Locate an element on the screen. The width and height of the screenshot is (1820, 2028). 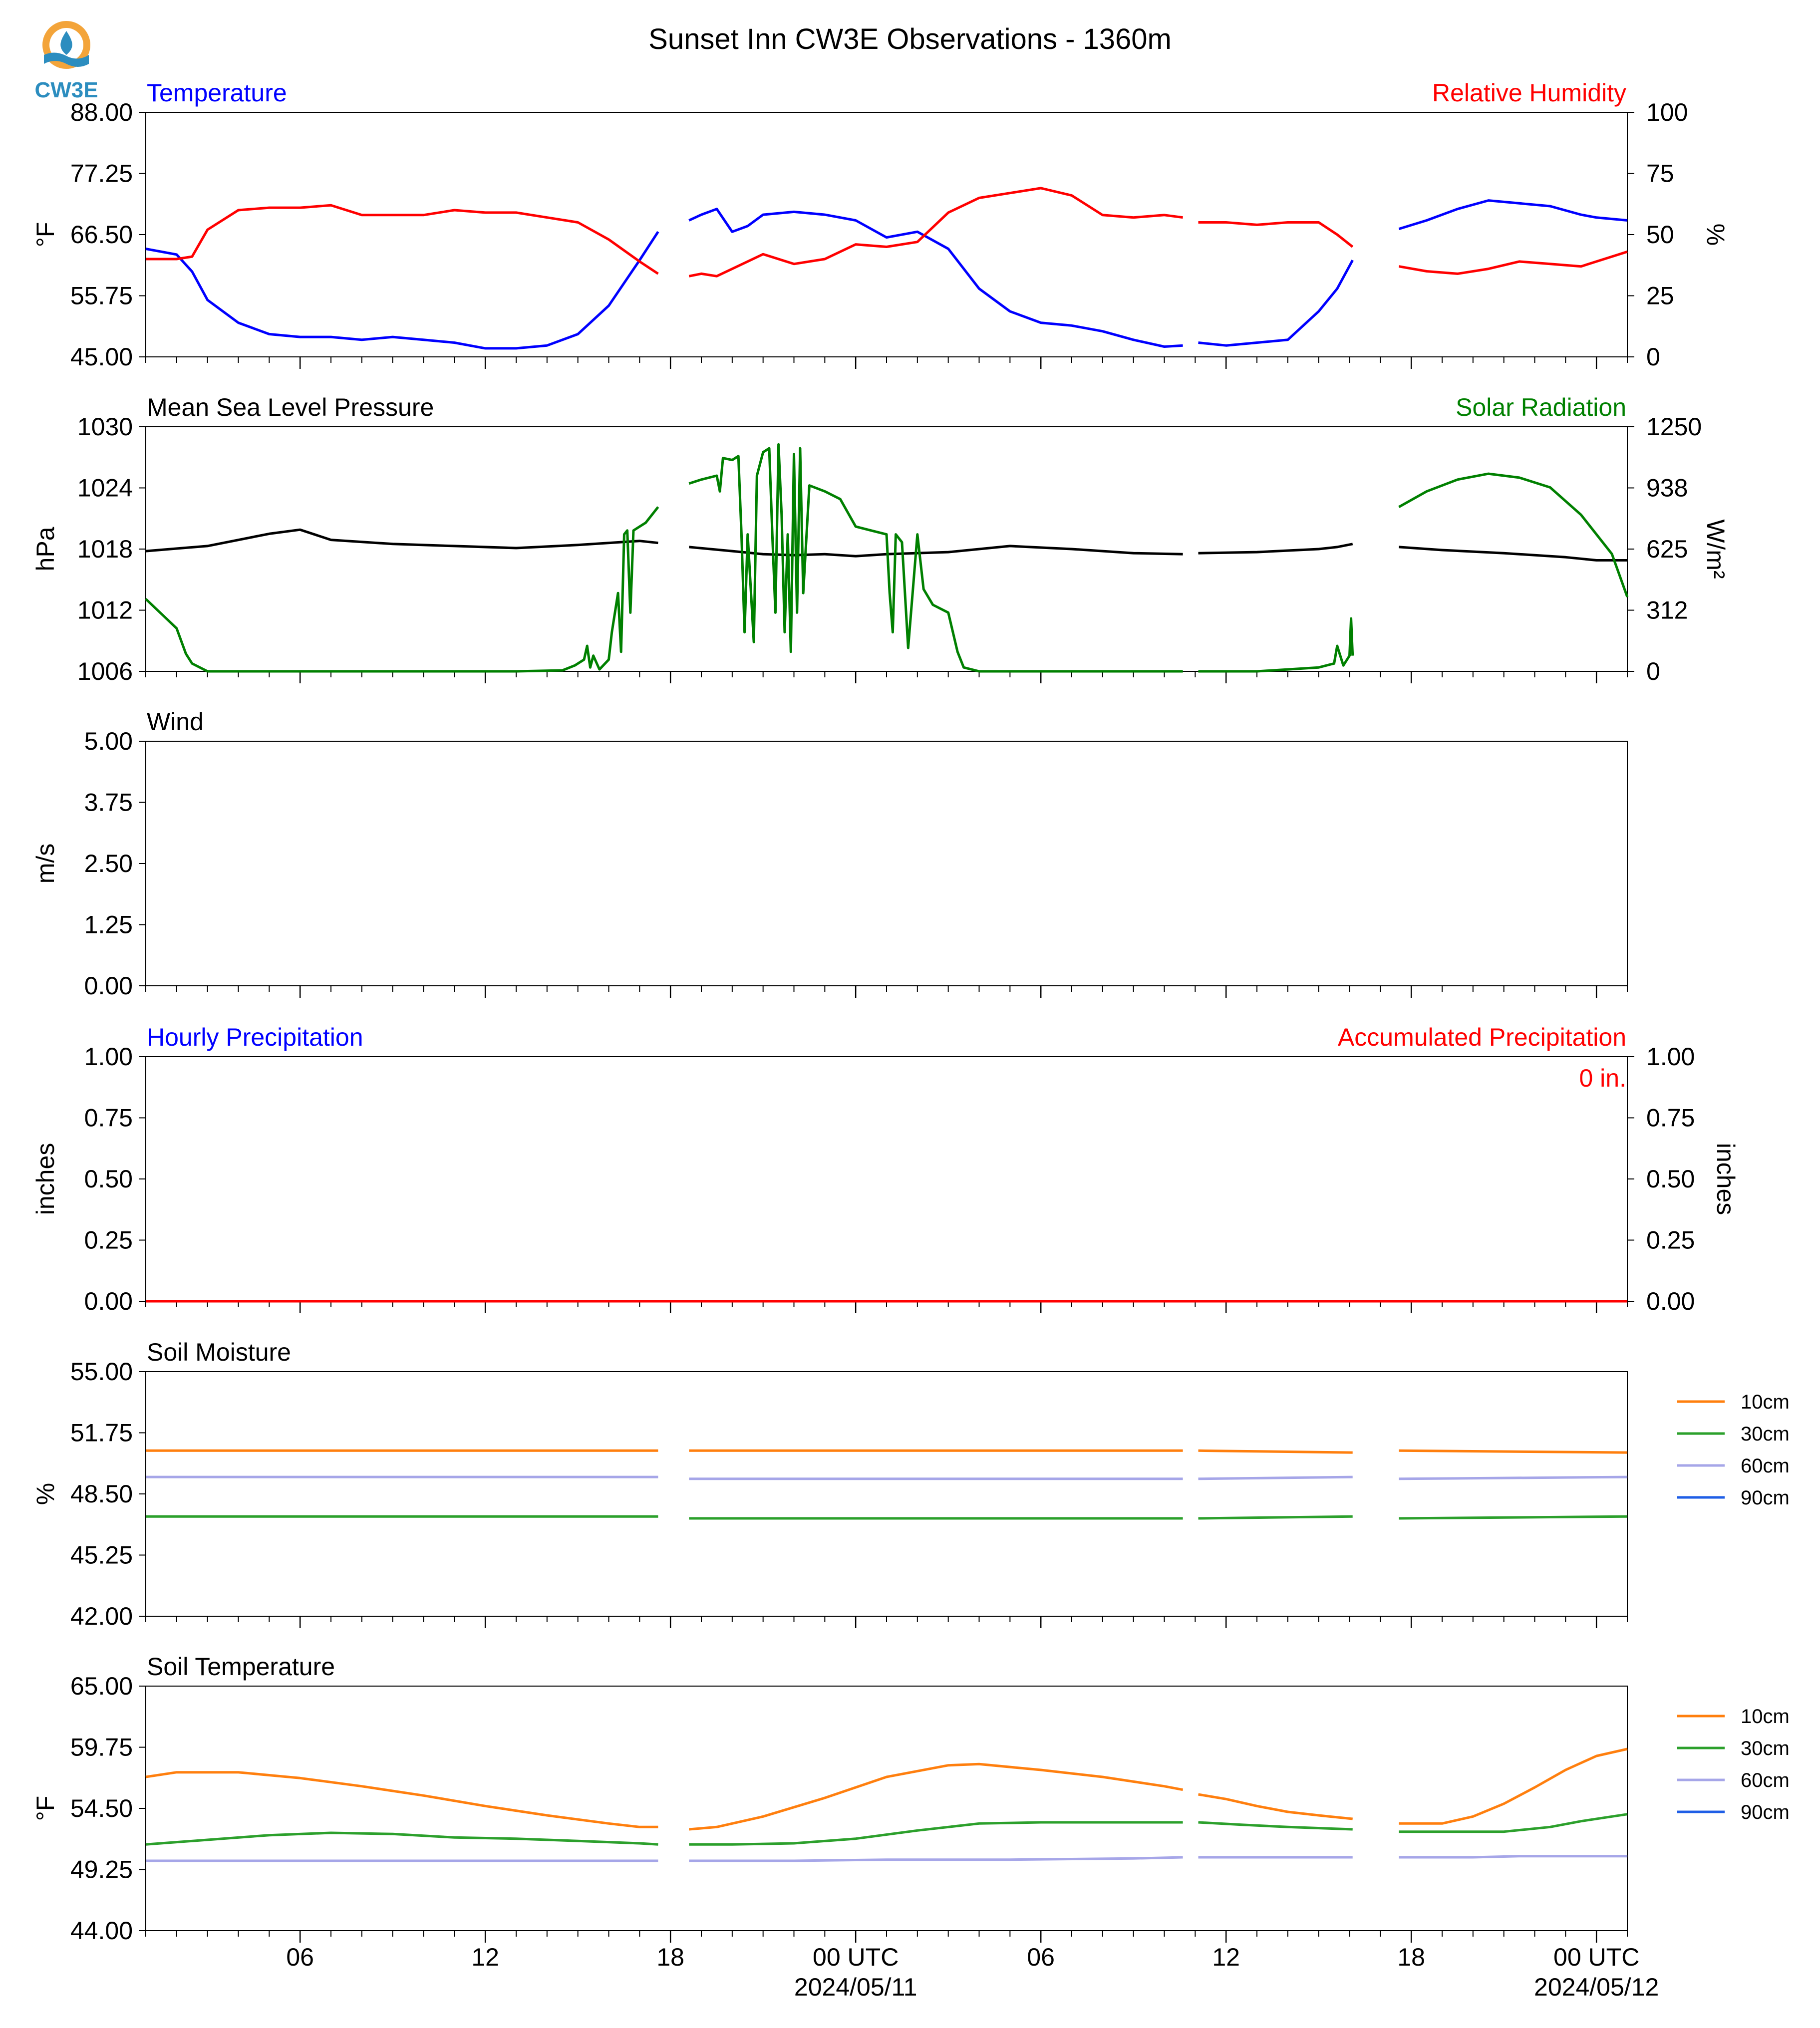
y-tick-label: 2.50 is located at coordinates (108, 863).